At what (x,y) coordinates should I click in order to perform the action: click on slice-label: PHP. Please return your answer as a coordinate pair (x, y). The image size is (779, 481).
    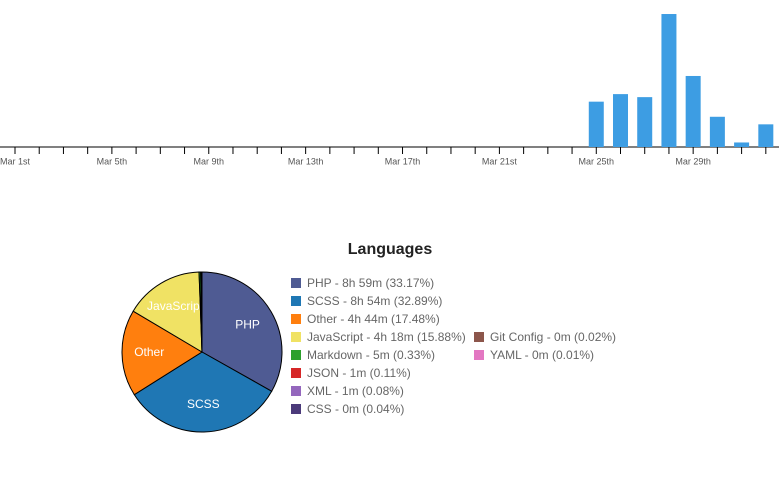
    Looking at the image, I should click on (247, 325).